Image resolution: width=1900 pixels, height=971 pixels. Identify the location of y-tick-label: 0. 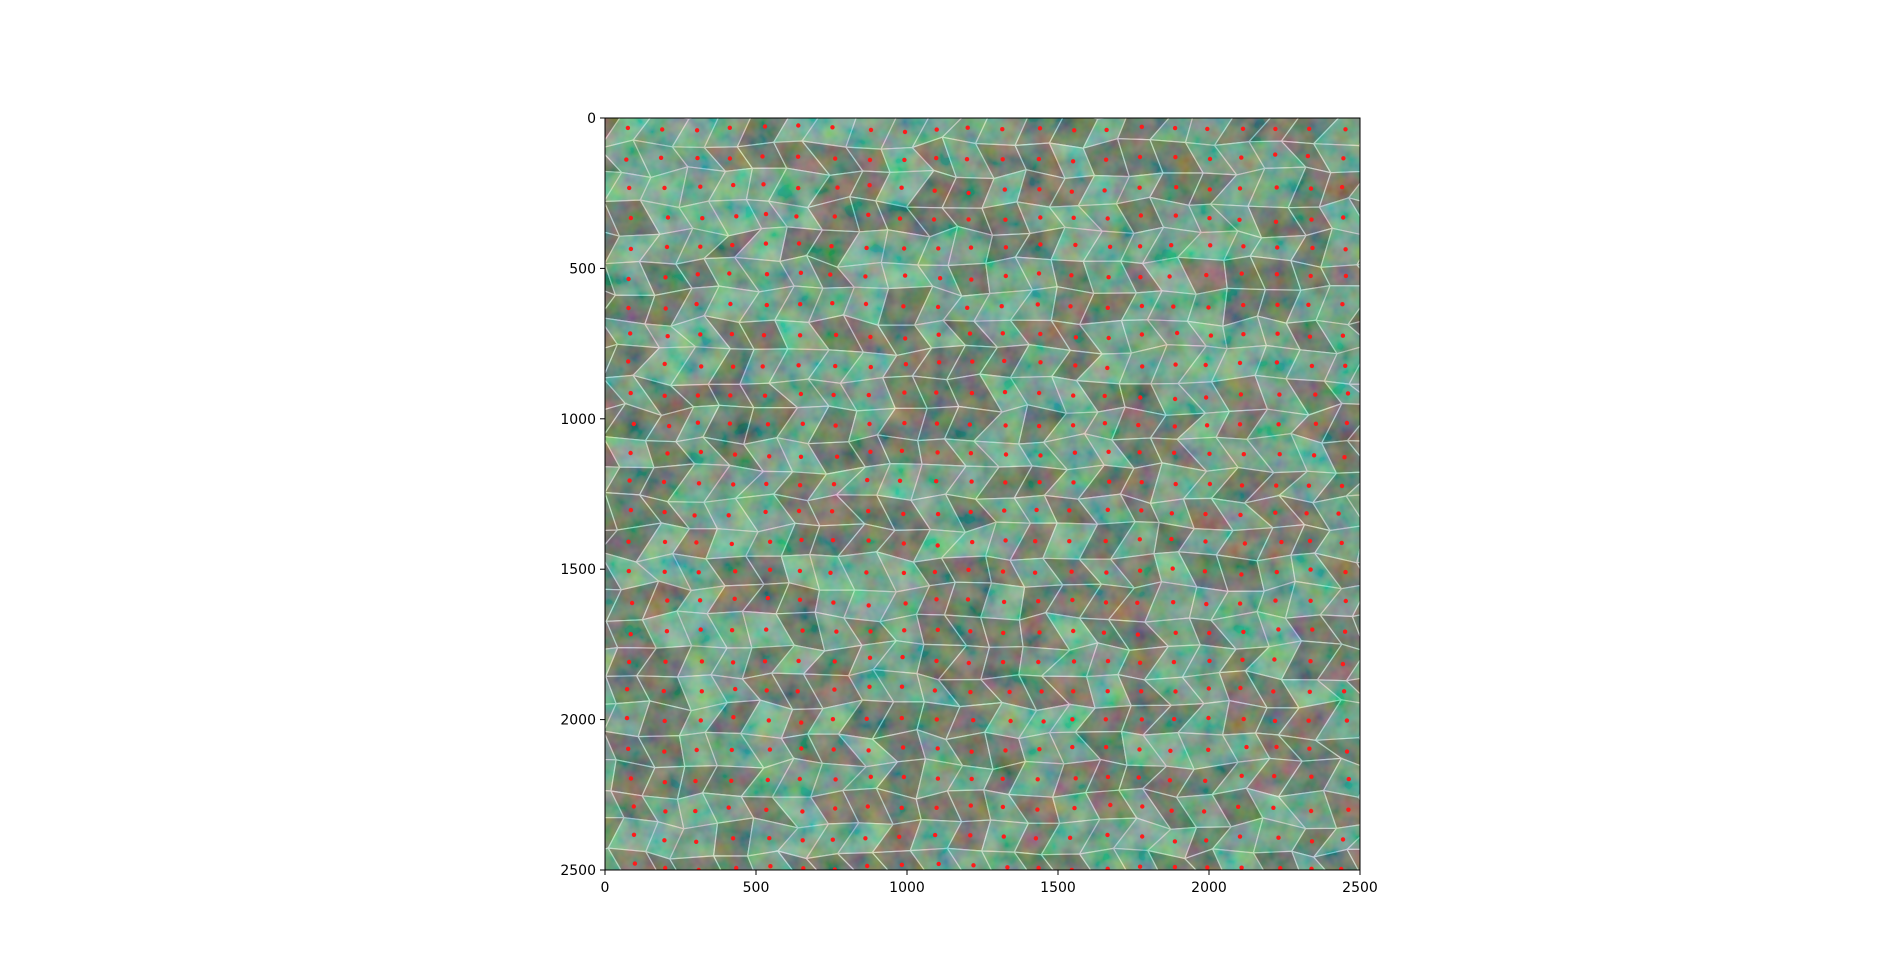
(591, 119).